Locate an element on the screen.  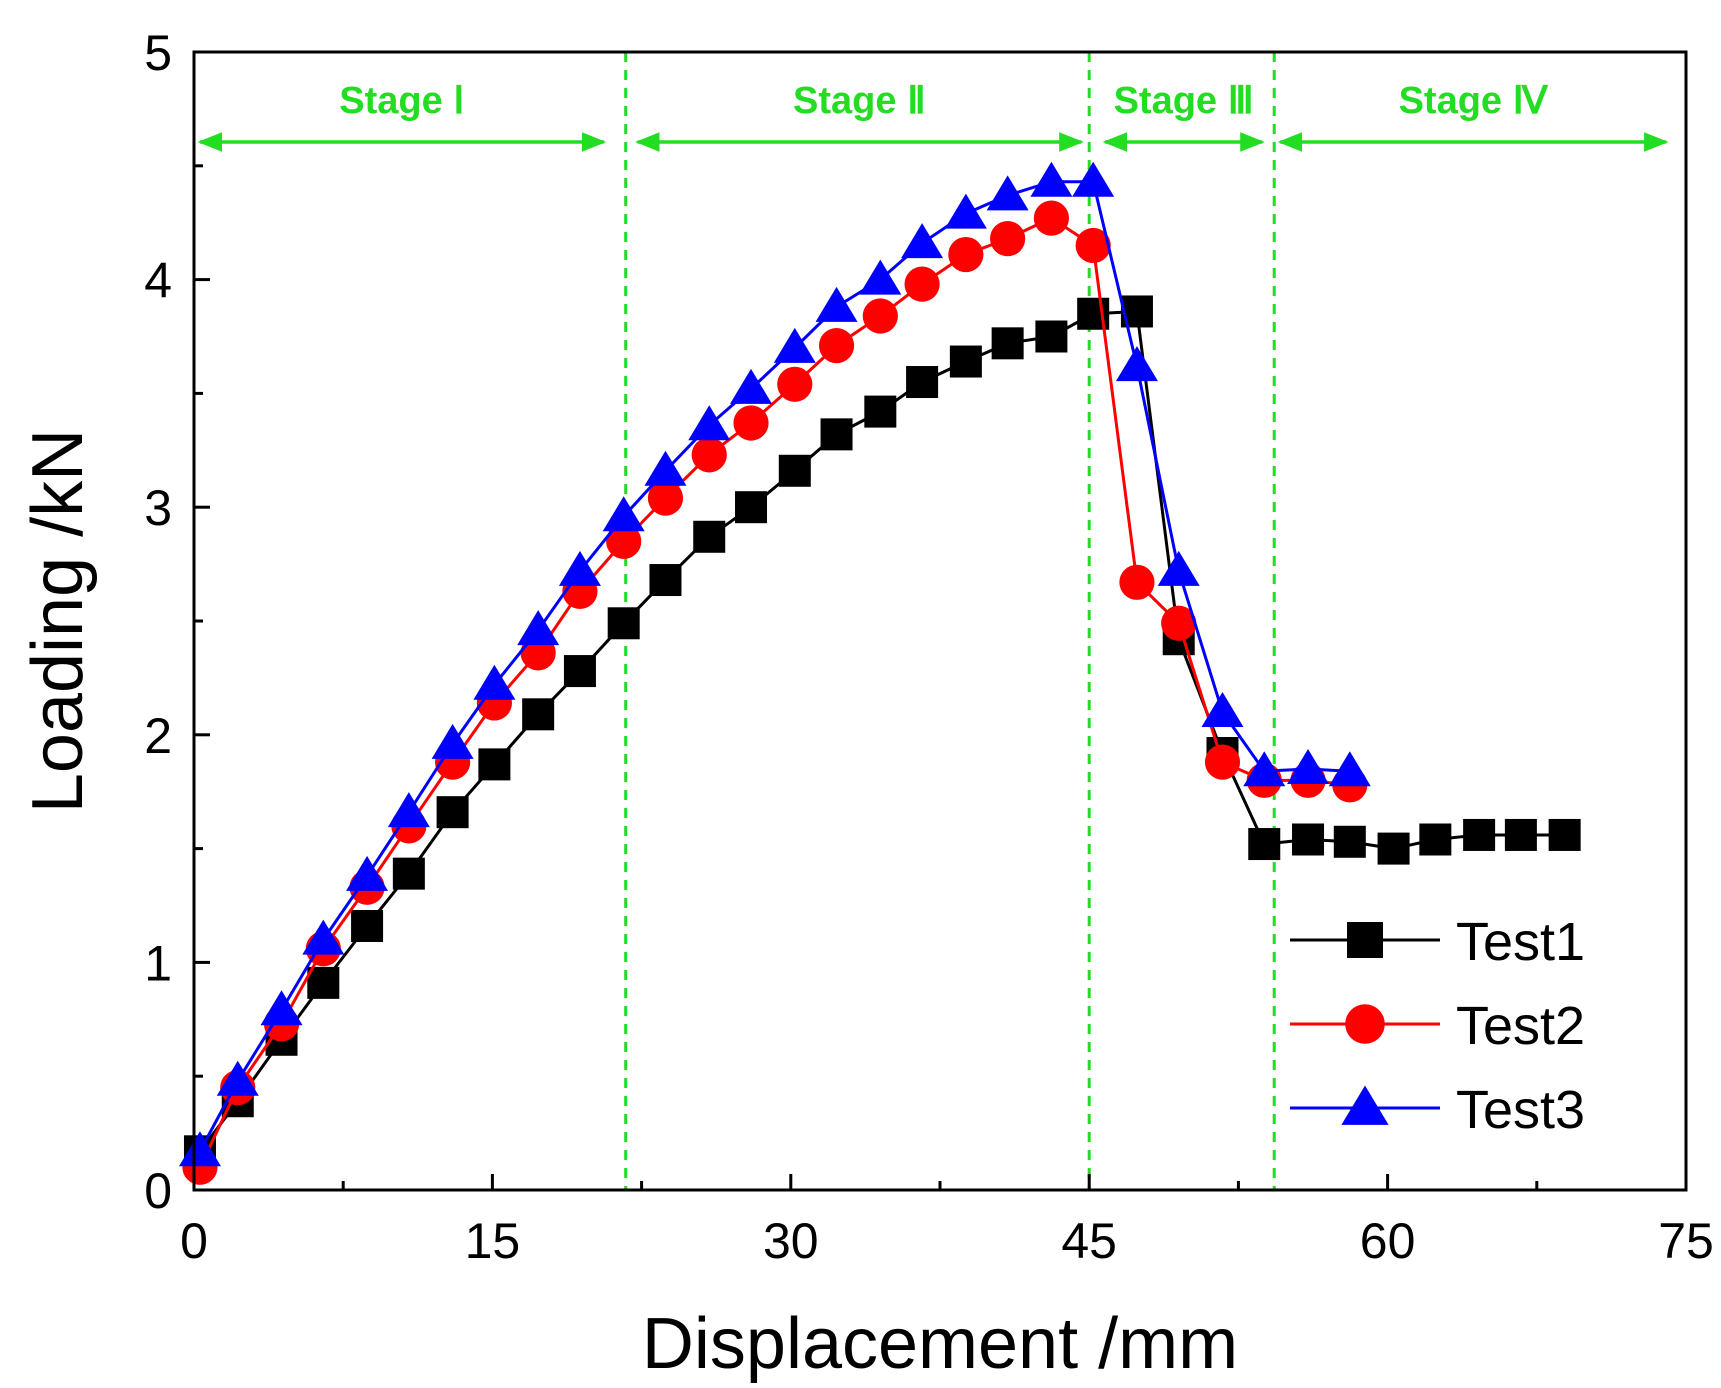
legend: Test1 Test2 Test3 is located at coordinates (1437, 1026).